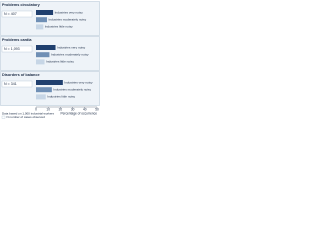 Image resolution: width=320 pixels, height=240 pixels. I want to click on n-label: N = 341, so click(10, 84).